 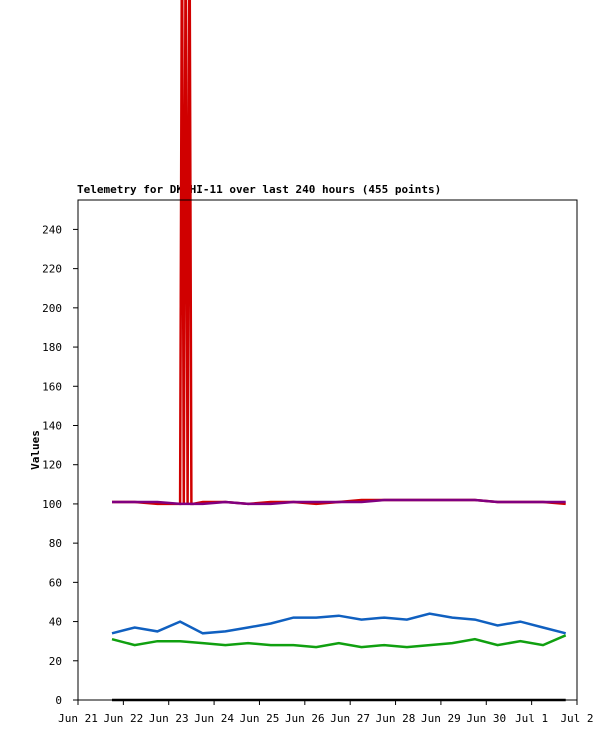 I want to click on y-tick-label: 60, so click(x=55, y=582).